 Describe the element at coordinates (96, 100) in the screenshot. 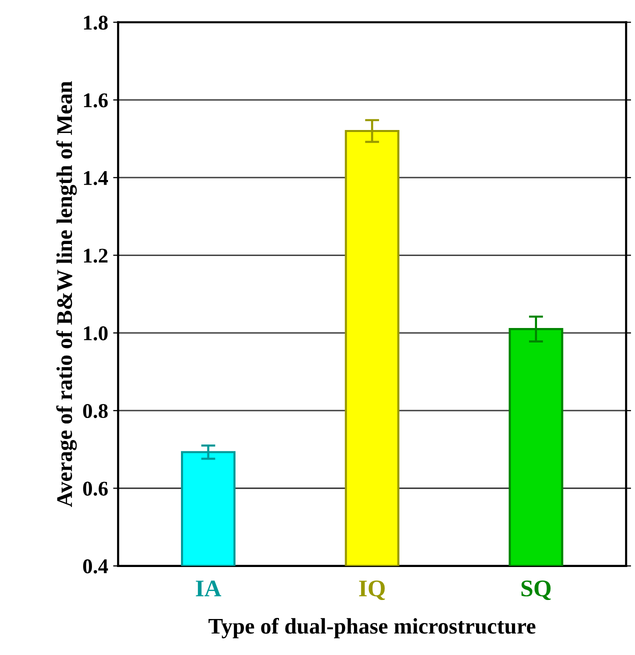

I see `y-tick-label: 1.6` at that location.